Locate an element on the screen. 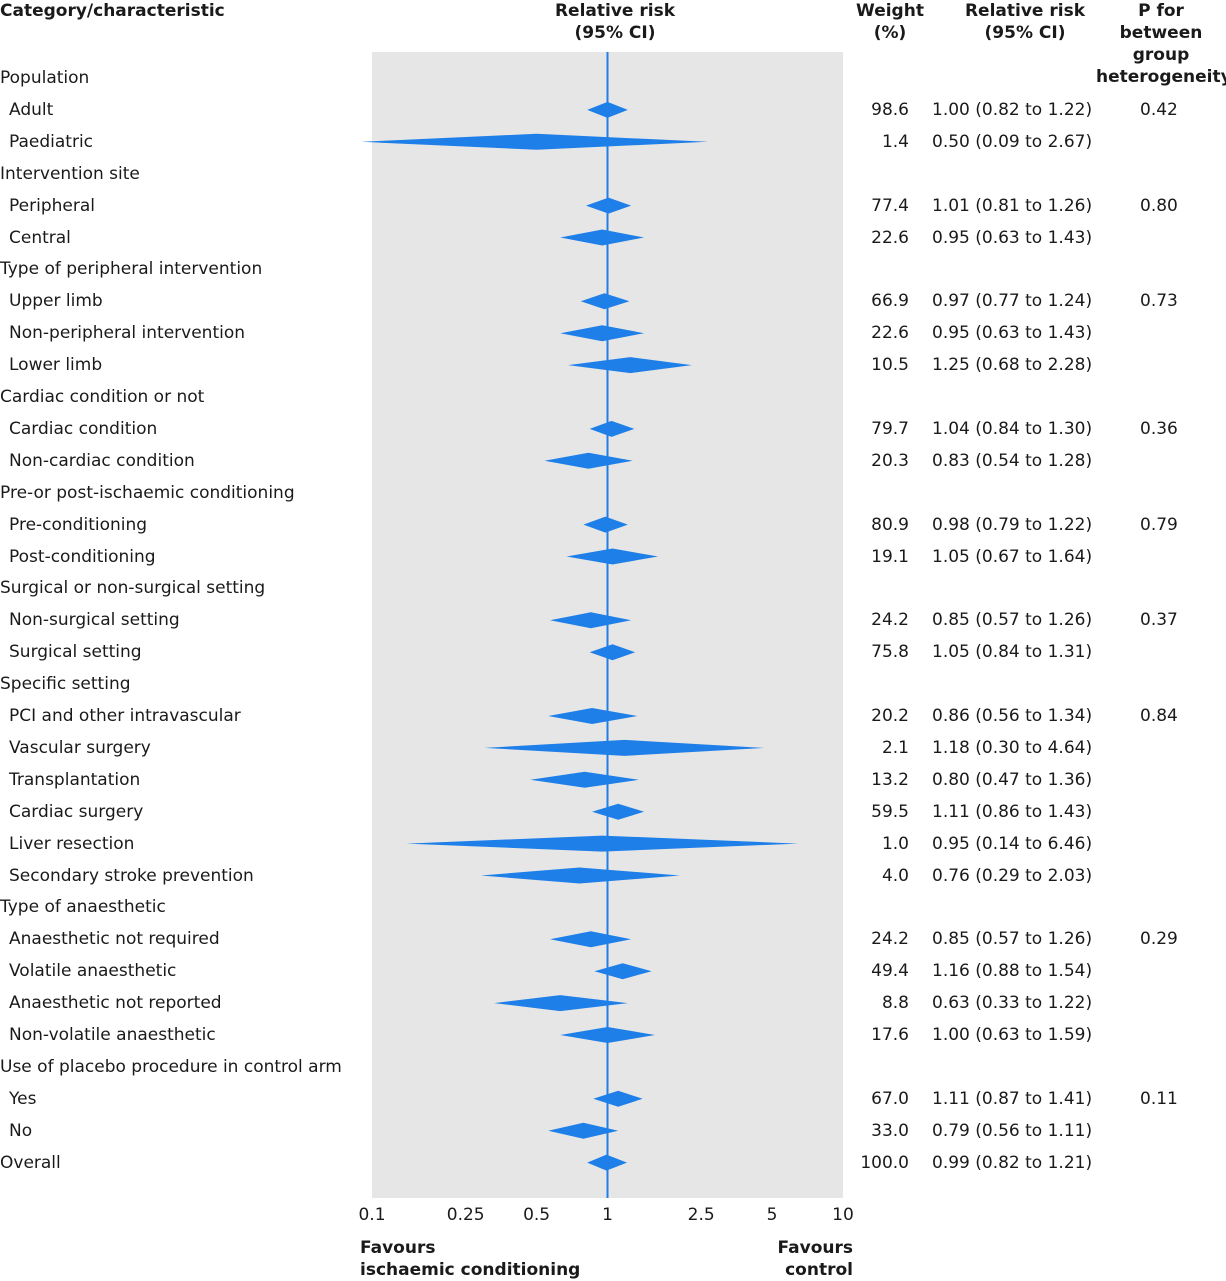 This screenshot has height=1281, width=1226. row-relative-risk: 0.97 (0.77 to 1.24) is located at coordinates (1012, 301).